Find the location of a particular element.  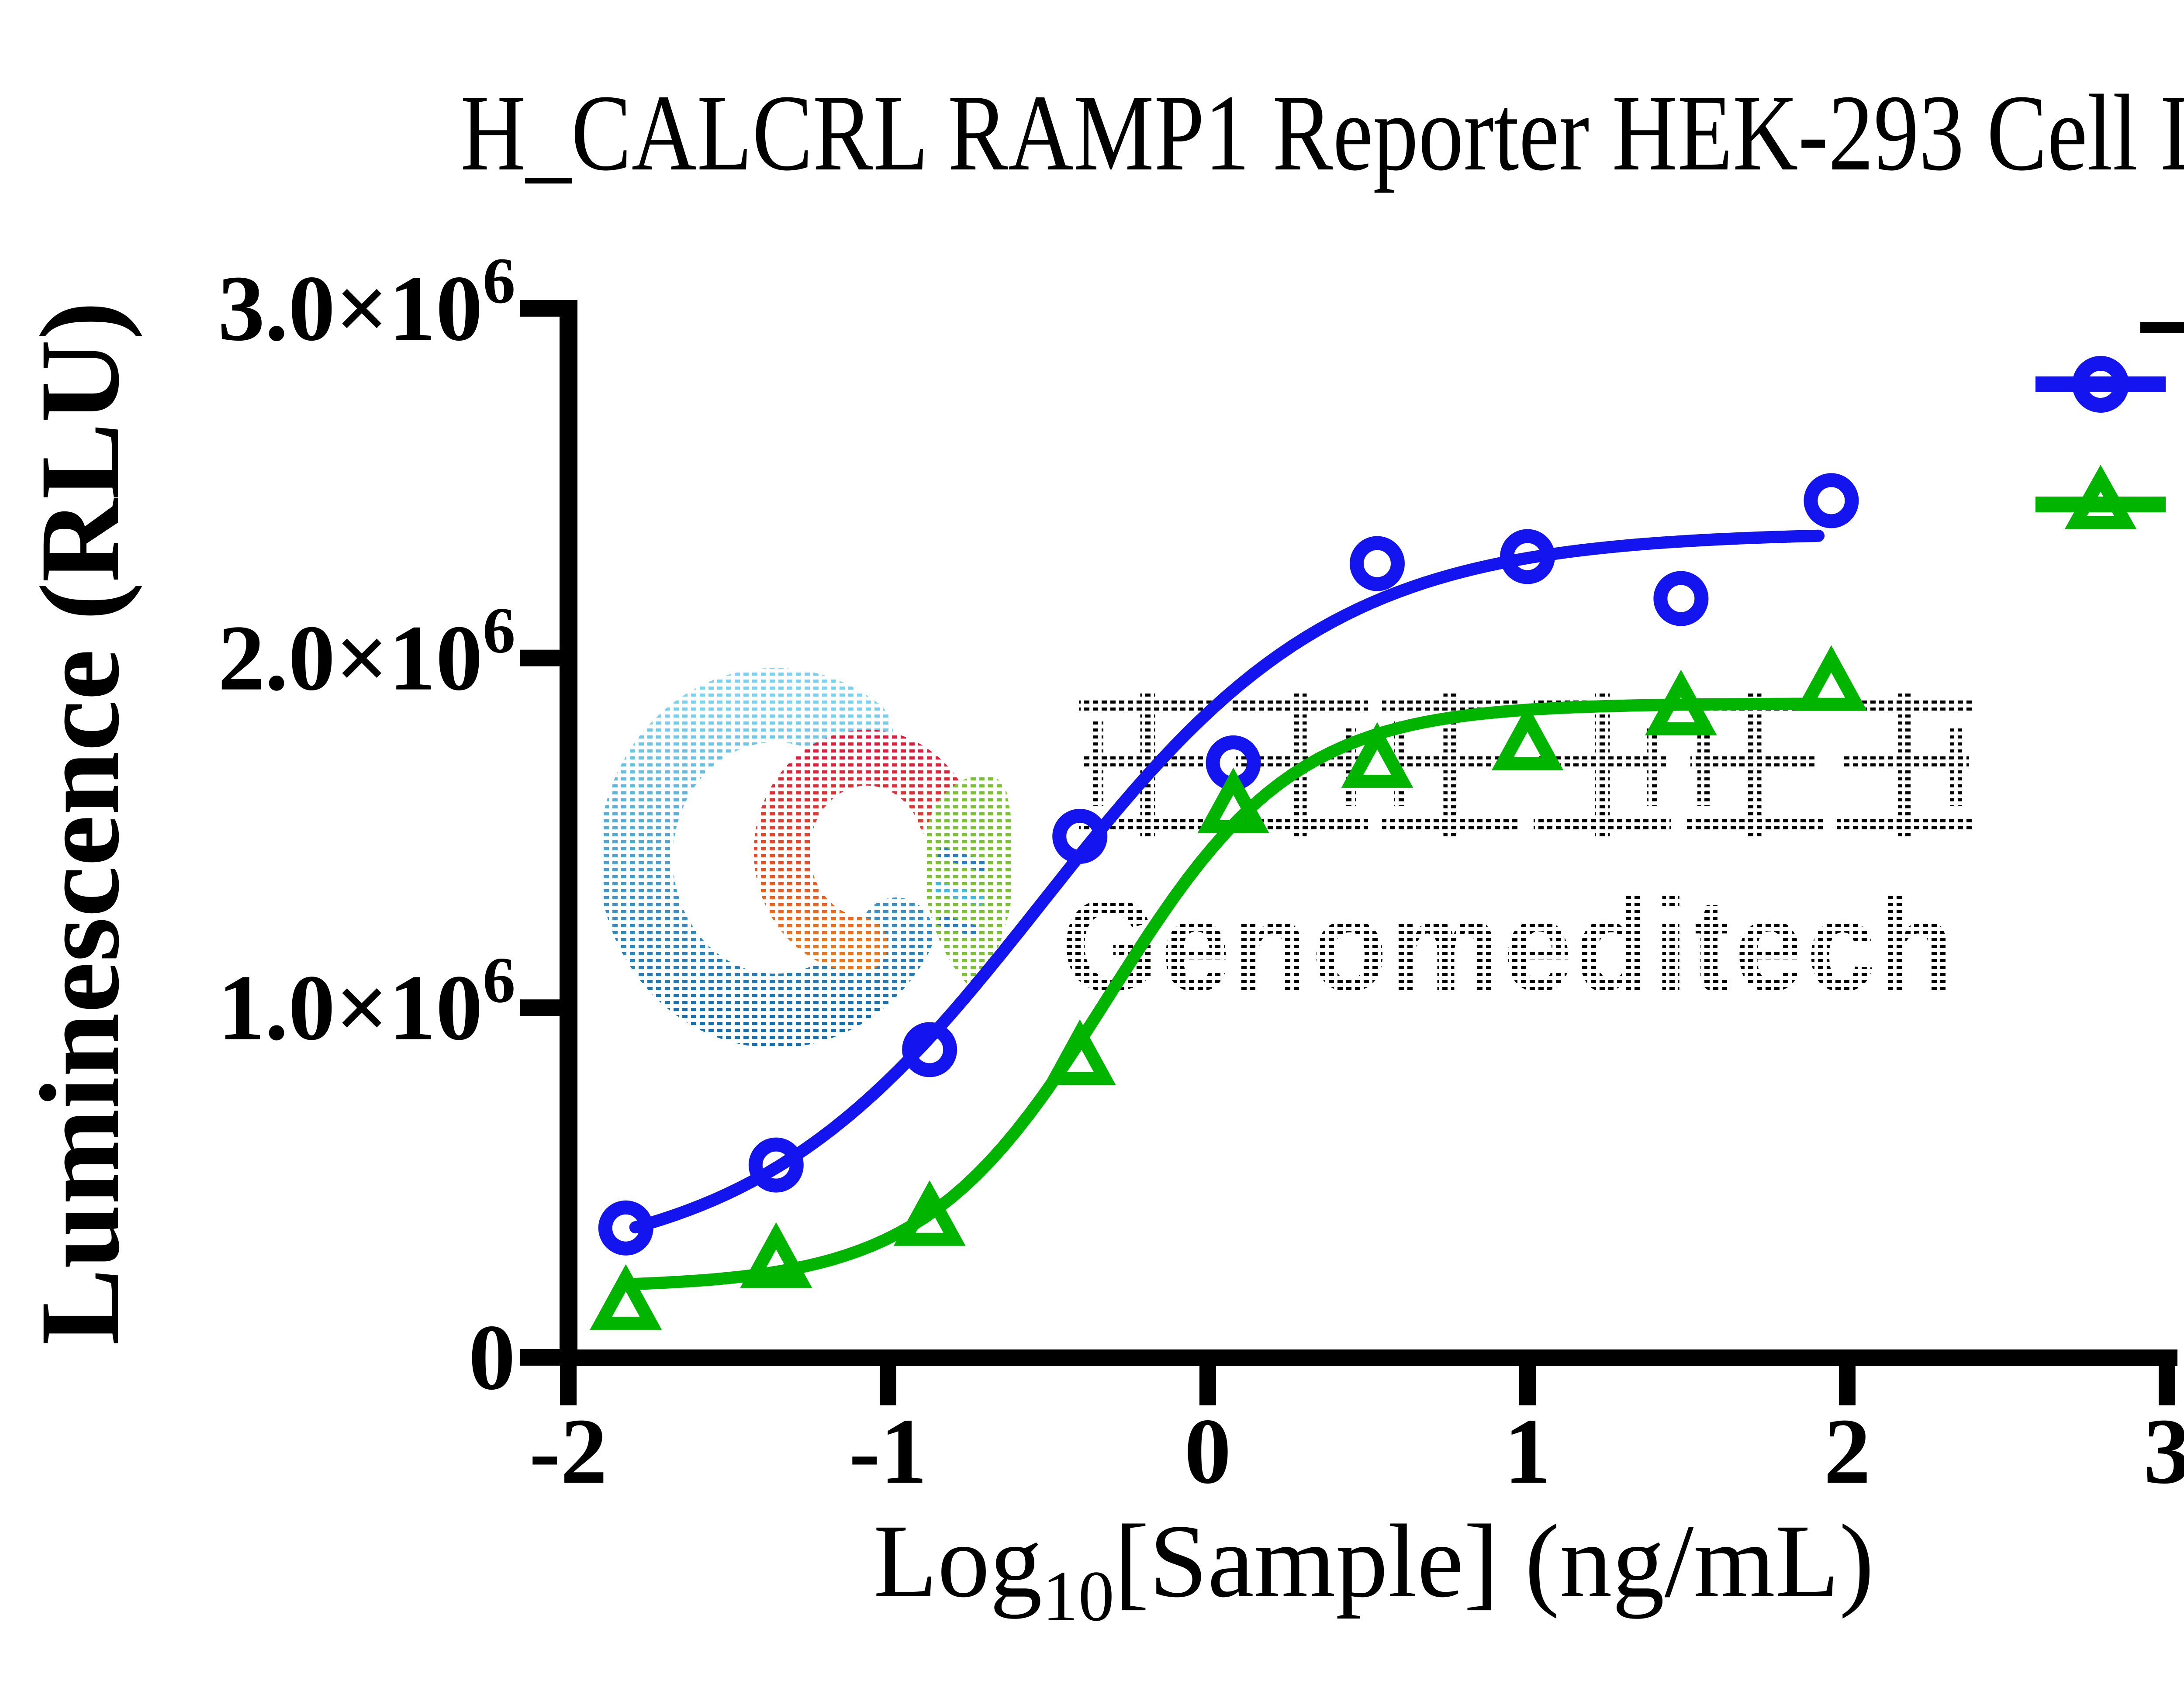

y-tick-label: 1.0×10⁶ is located at coordinates (366, 1001).